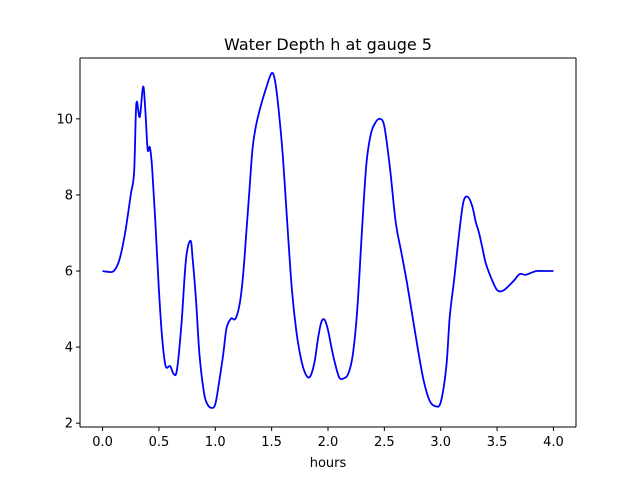  I want to click on x-tick-label: 3.0, so click(440, 442).